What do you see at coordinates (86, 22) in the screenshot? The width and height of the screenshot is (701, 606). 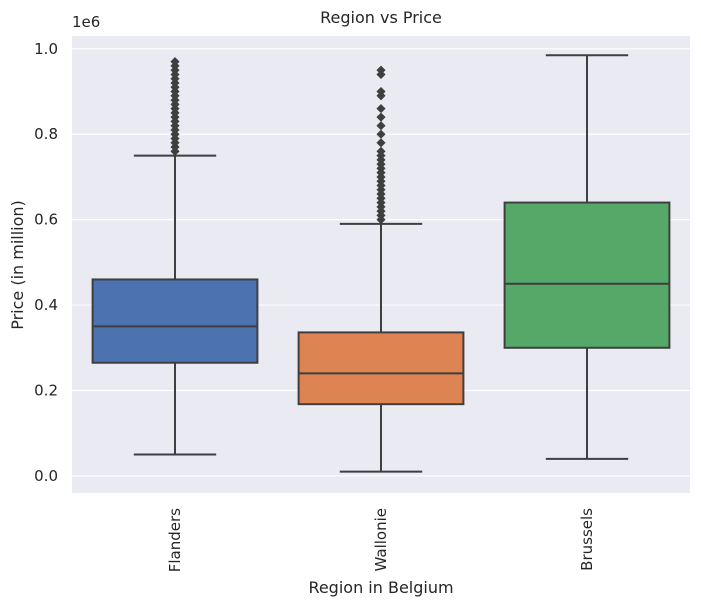 I see `y-offset-label: 1e6` at bounding box center [86, 22].